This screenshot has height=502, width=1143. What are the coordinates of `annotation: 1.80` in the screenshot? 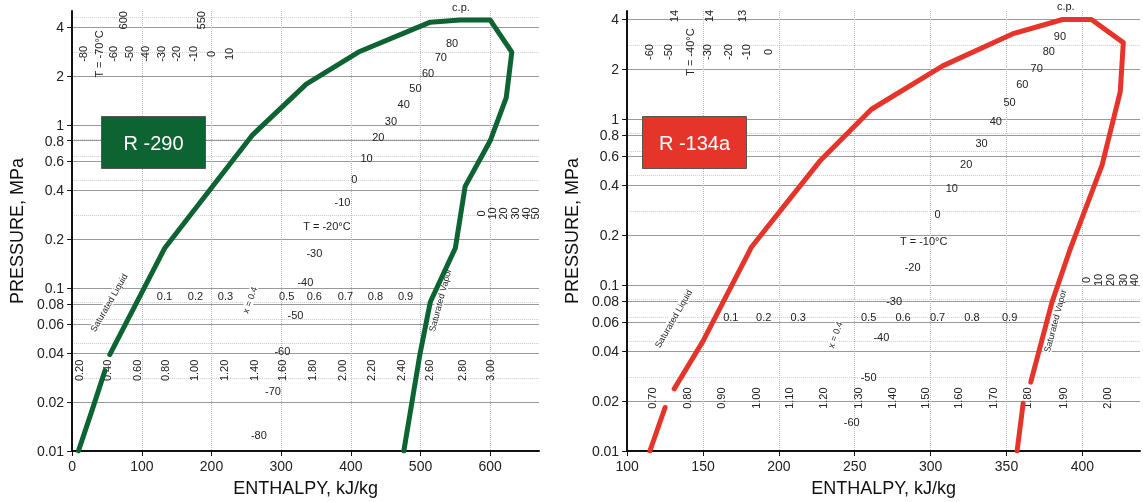 It's located at (311, 370).